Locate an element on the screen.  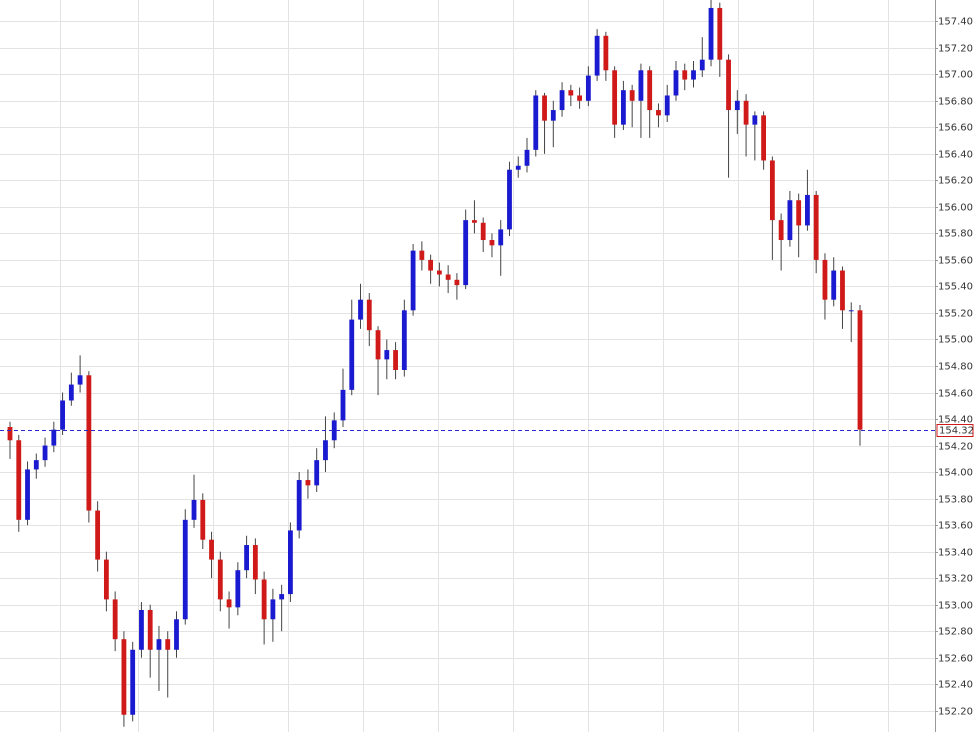
y-tick-label: 157.40 is located at coordinates (955, 22).